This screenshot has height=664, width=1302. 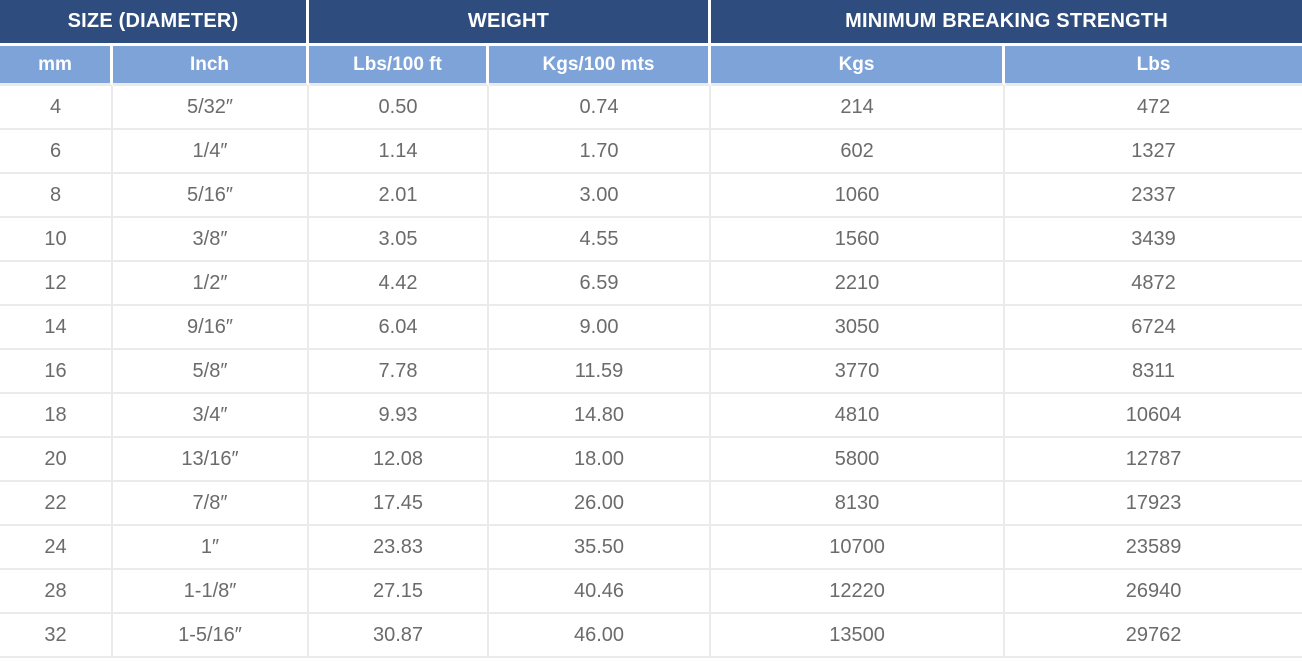 What do you see at coordinates (600, 372) in the screenshot?
I see `cell-kgs-per-100mts: 11.59` at bounding box center [600, 372].